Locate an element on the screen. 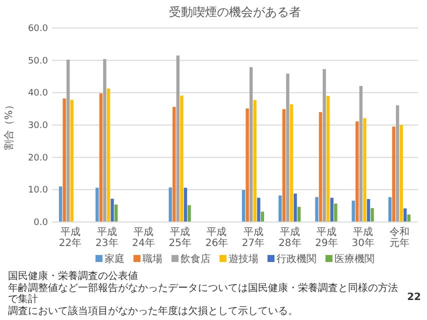 The width and height of the screenshot is (427, 320). x-tick-label: 平成26年 is located at coordinates (216, 237).